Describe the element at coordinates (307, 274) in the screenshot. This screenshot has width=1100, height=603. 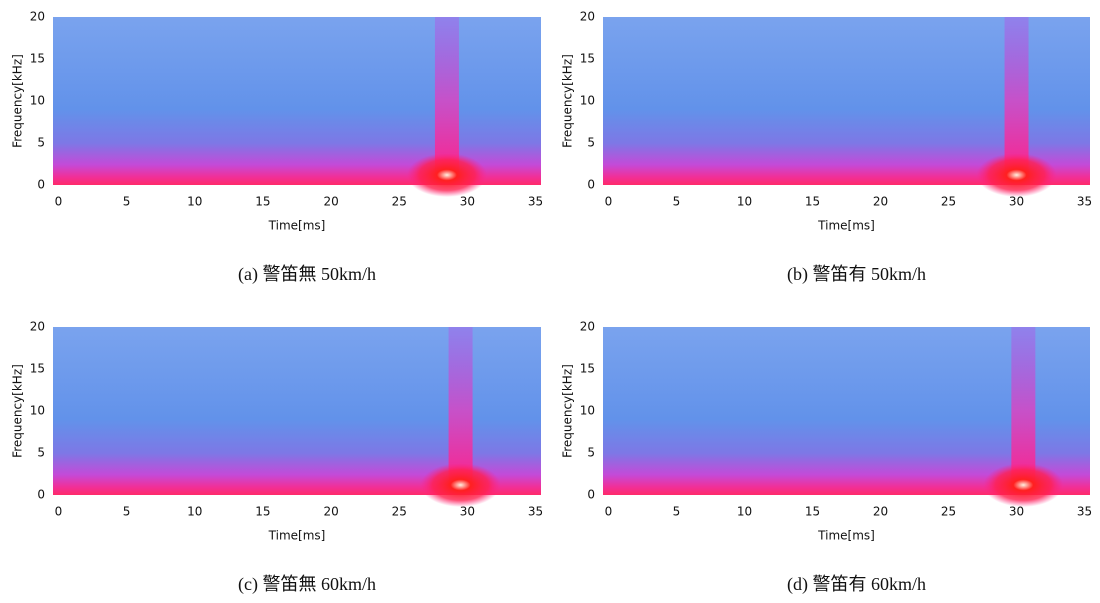
I see `caption: (a) 警笛無 50km/h` at that location.